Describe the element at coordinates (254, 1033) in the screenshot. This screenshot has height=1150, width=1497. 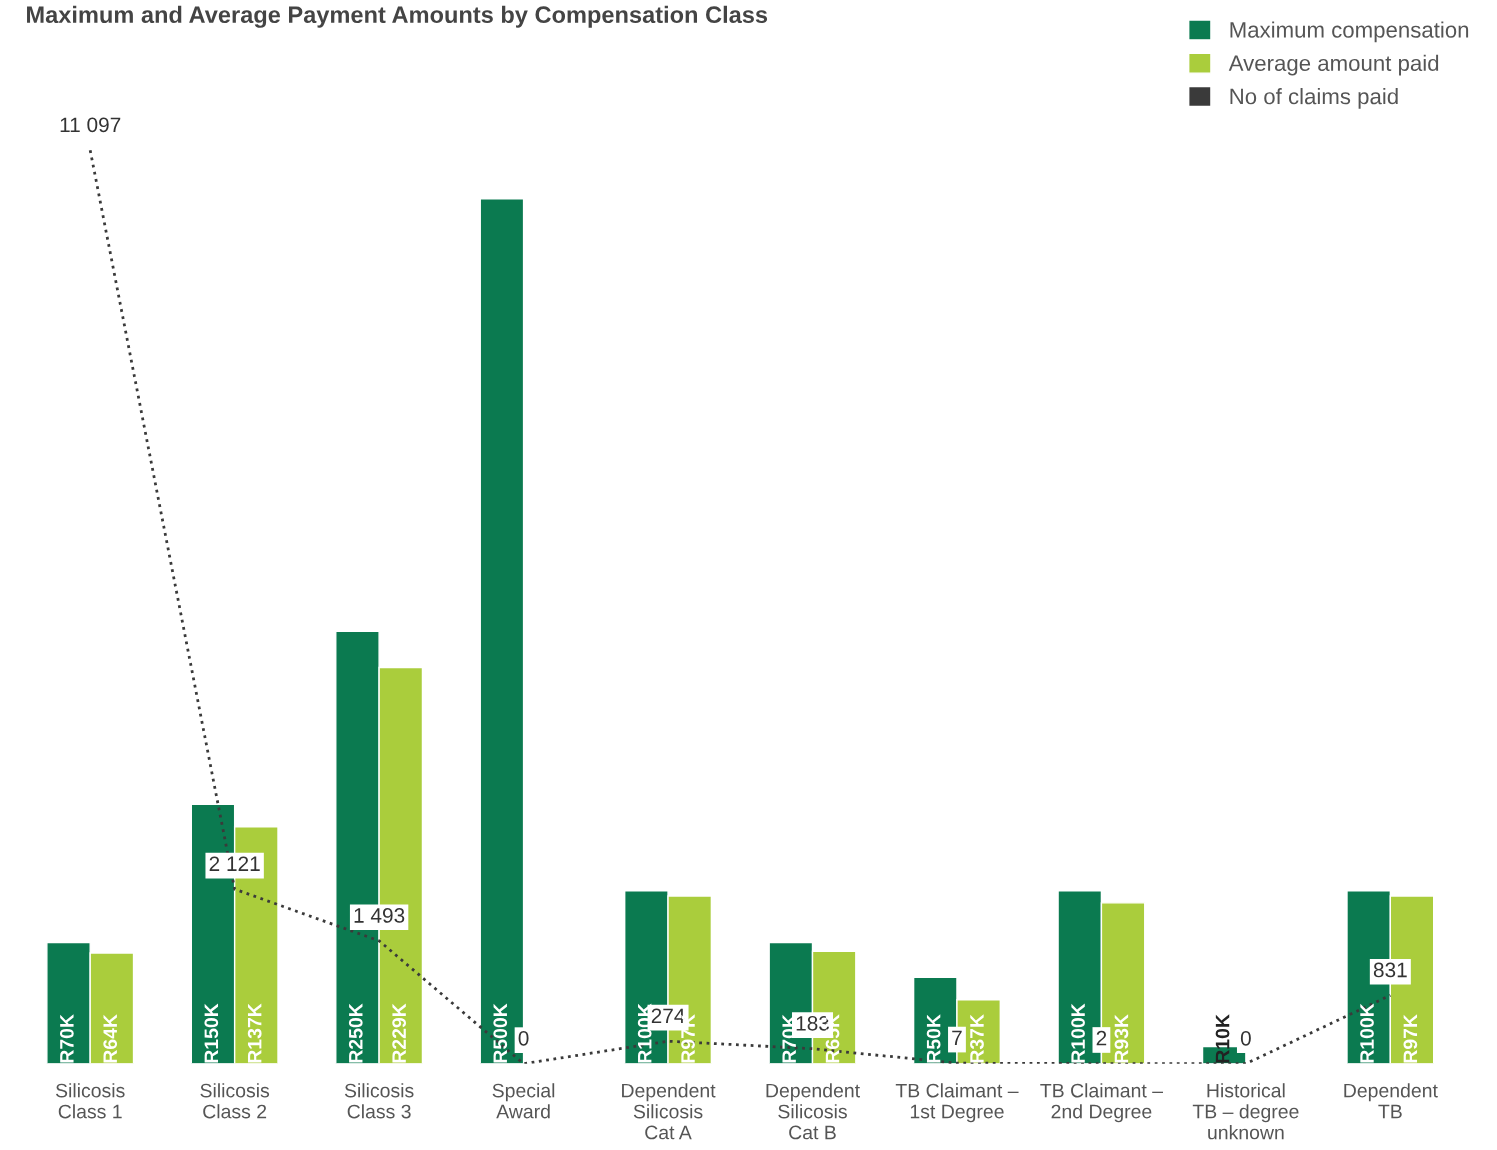
I see `data-label: R137K` at that location.